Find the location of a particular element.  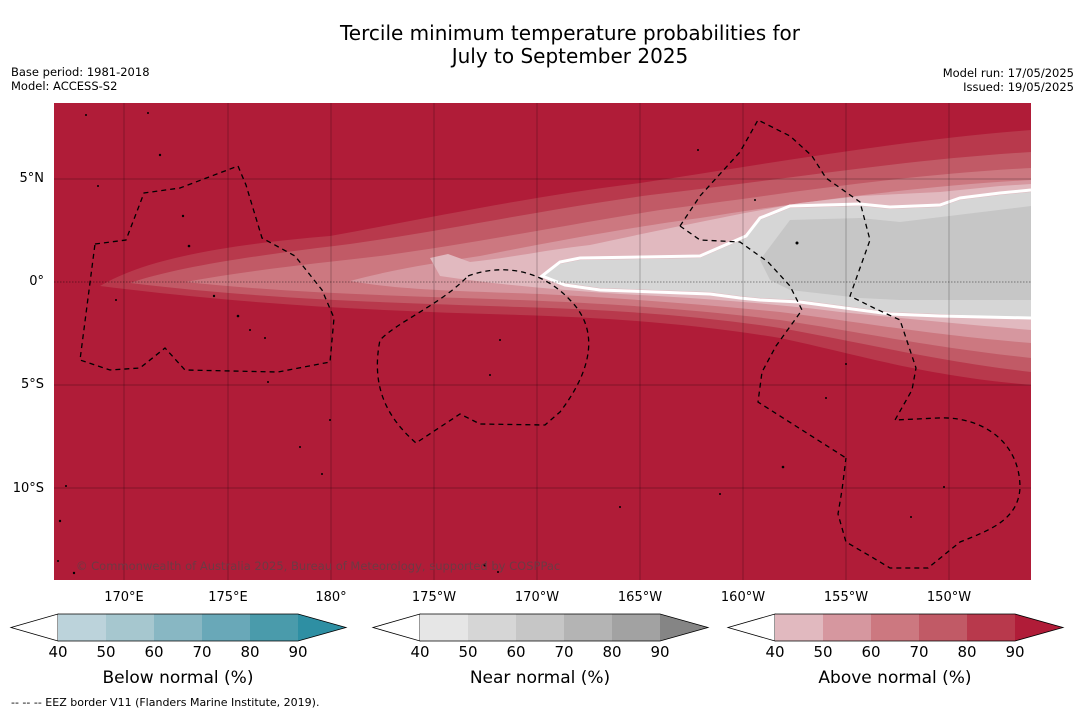

lon-label-150w: 150°W is located at coordinates (949, 597).